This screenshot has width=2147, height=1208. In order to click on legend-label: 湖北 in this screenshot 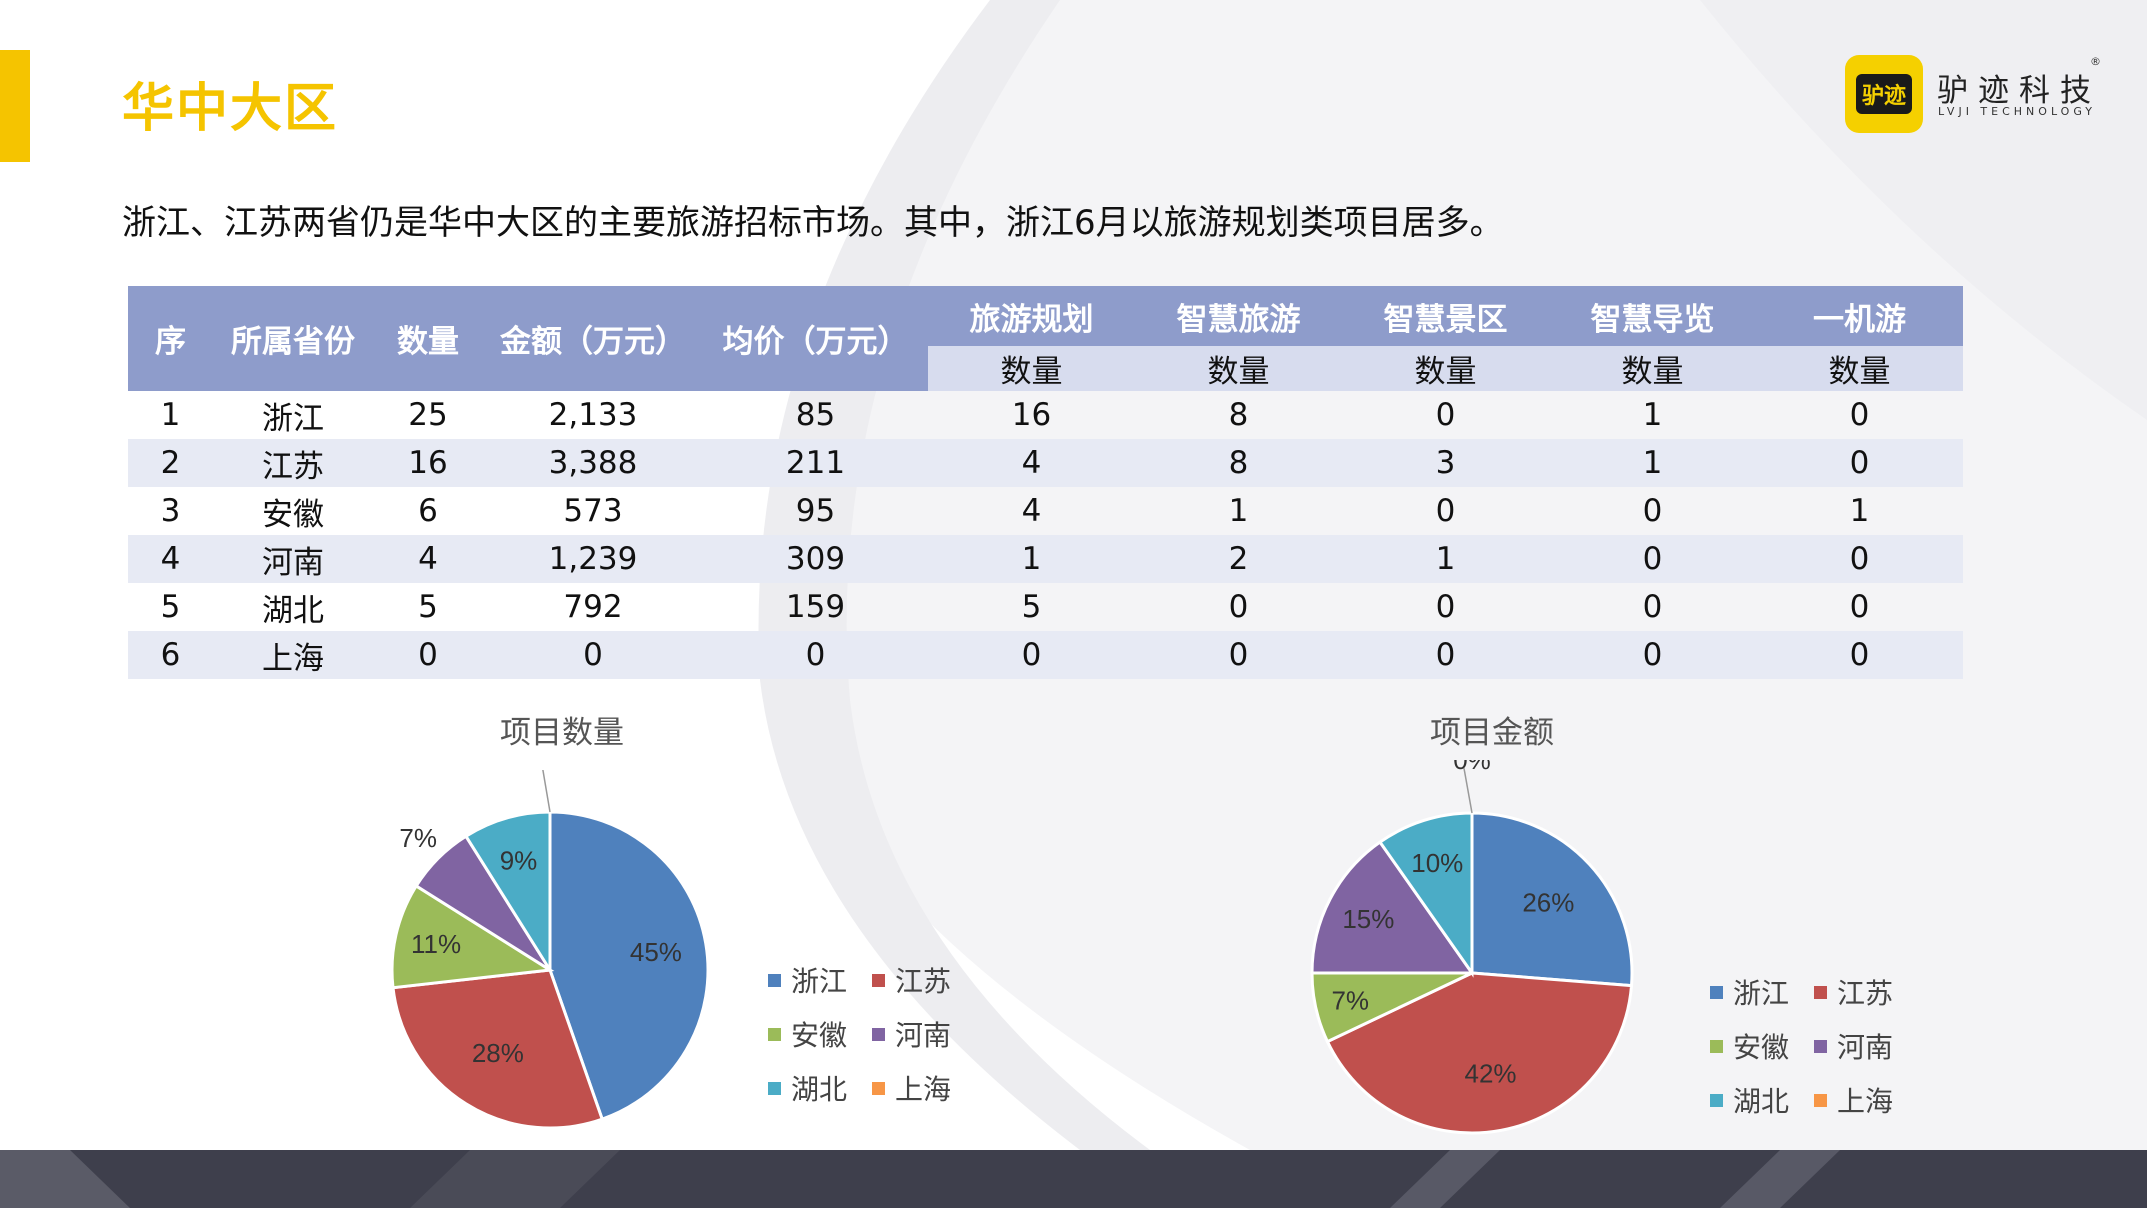, I will do `click(1761, 1101)`.